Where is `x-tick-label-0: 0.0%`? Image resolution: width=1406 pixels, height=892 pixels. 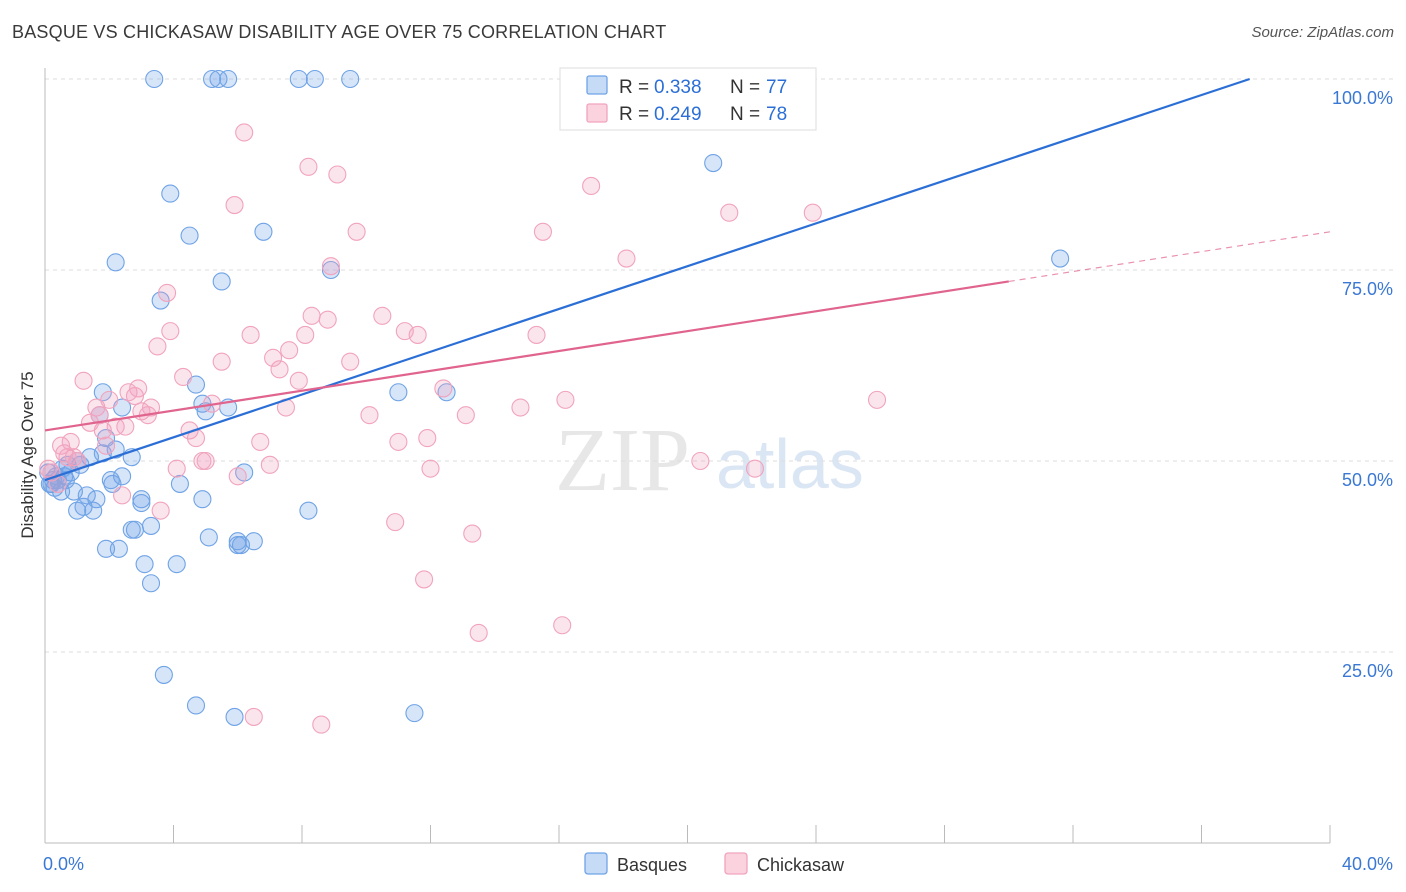
x-tick-label-0: 0.0% is located at coordinates (63, 864).